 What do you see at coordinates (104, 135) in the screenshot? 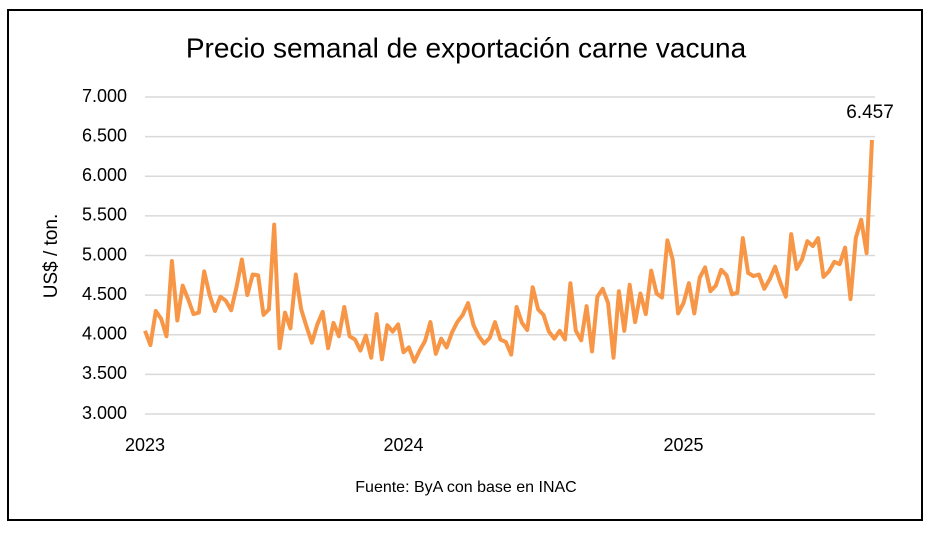
I see `y-tick-label: 6.500` at bounding box center [104, 135].